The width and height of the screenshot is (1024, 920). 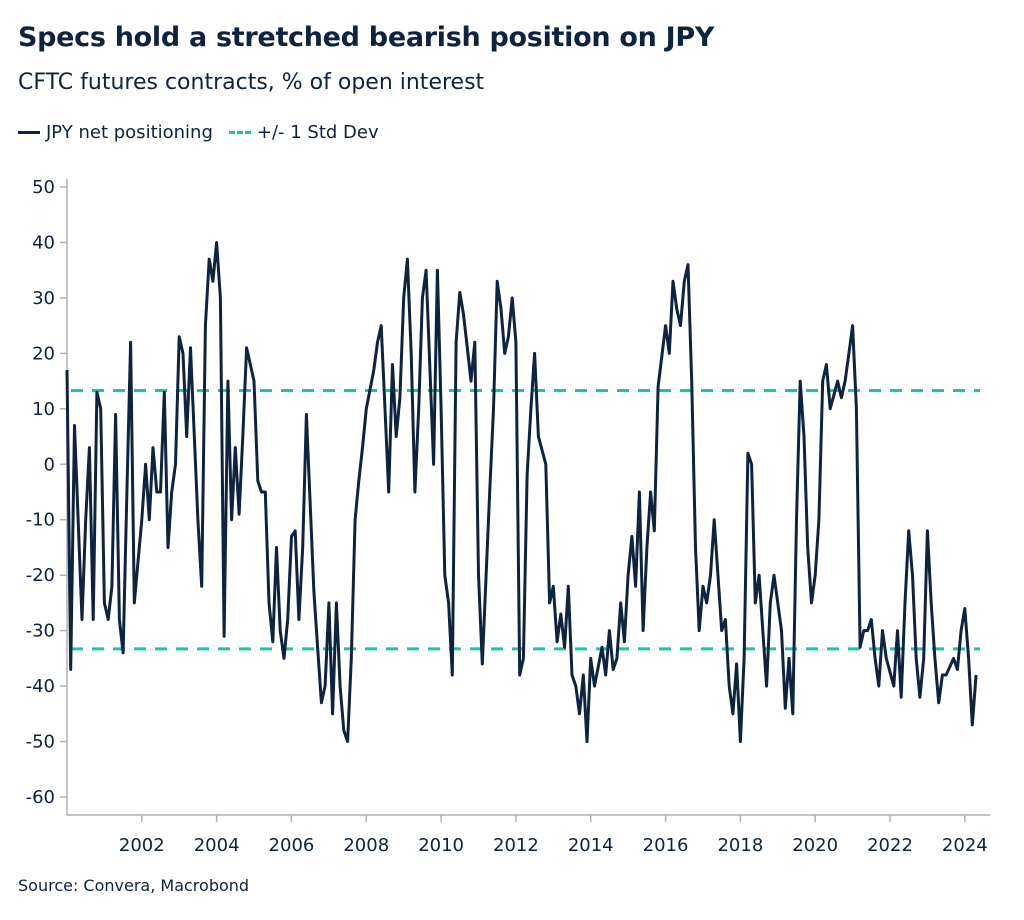 What do you see at coordinates (890, 845) in the screenshot?
I see `x-tick-label: 2022` at bounding box center [890, 845].